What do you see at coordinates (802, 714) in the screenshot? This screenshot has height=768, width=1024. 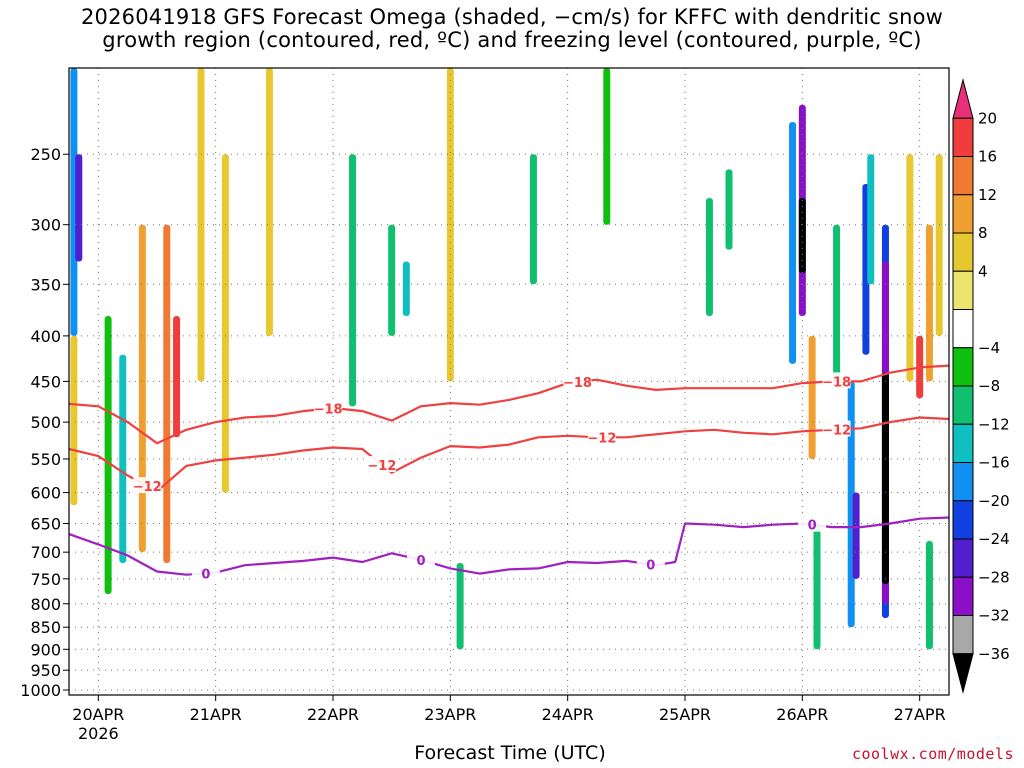 I see `x-tick-label: 26APR` at bounding box center [802, 714].